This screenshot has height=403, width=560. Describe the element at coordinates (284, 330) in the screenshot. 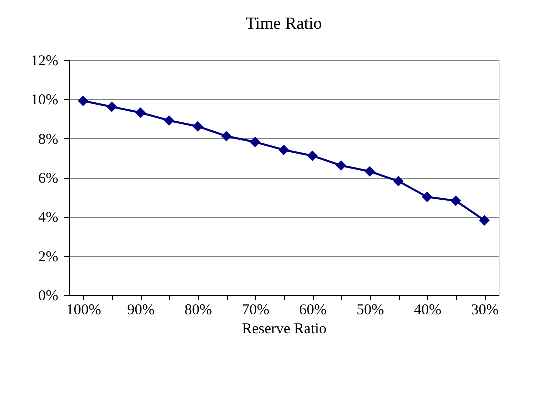

I see `x-axis-title: Reserve Ratio` at that location.